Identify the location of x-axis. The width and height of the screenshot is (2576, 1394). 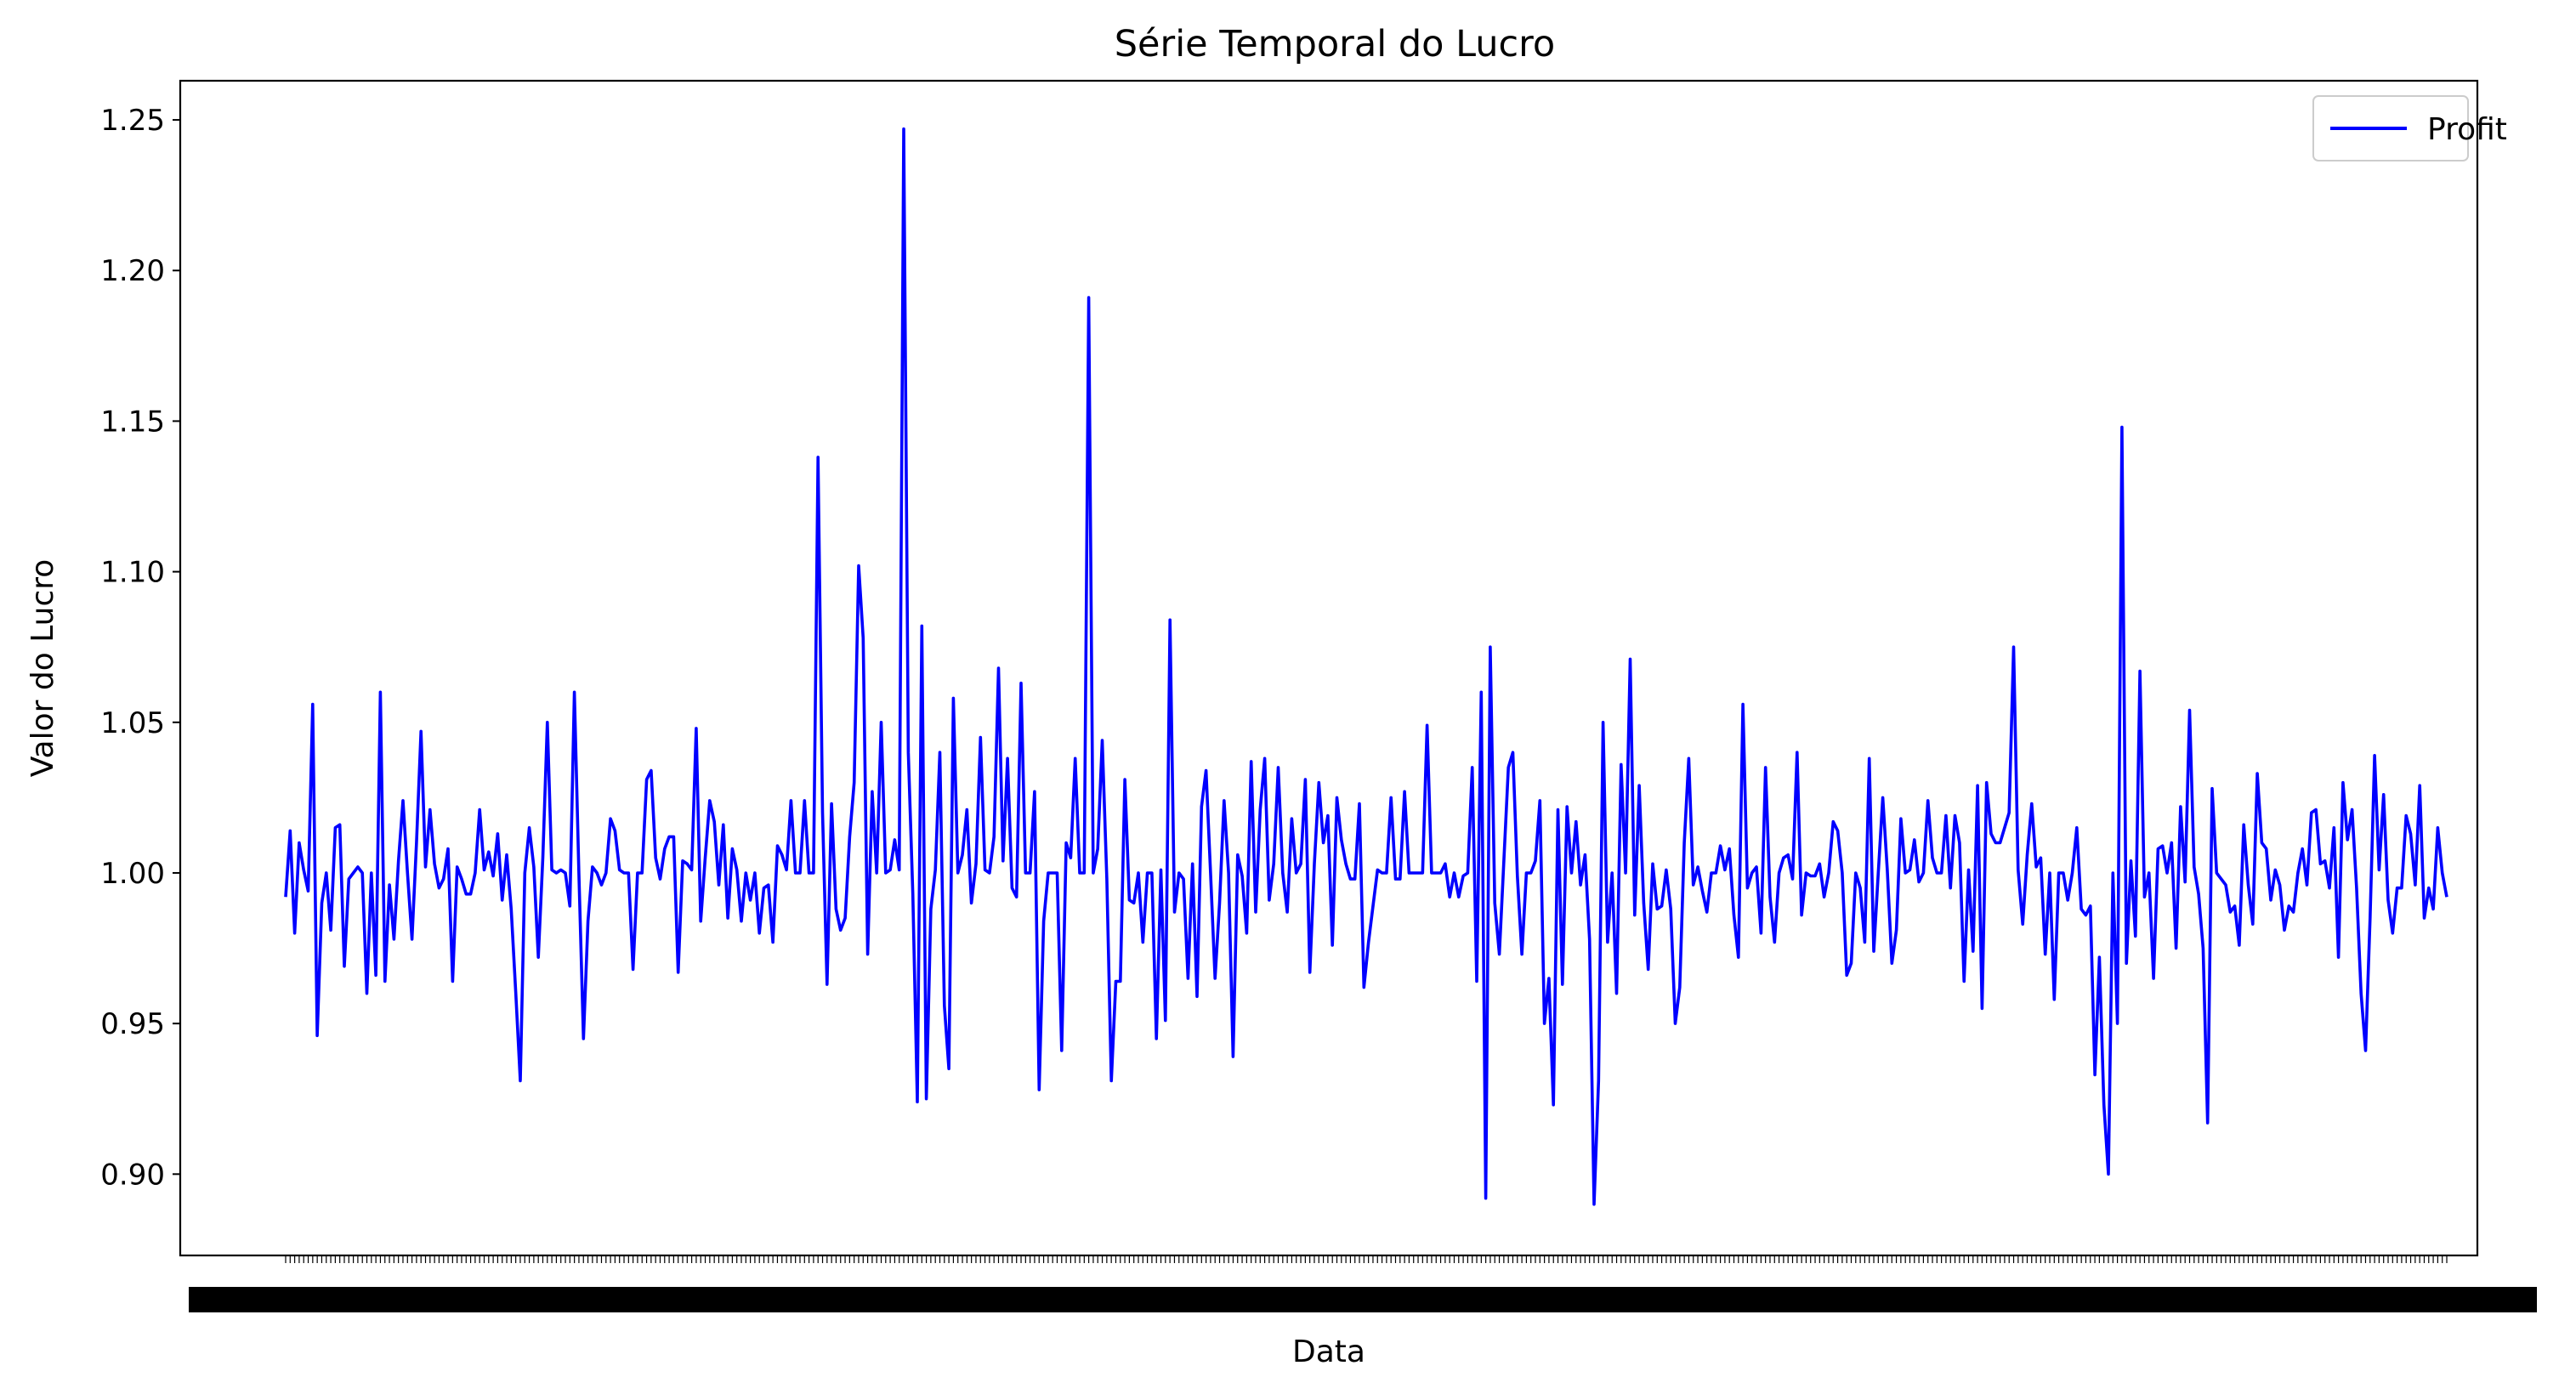
(1363, 1283).